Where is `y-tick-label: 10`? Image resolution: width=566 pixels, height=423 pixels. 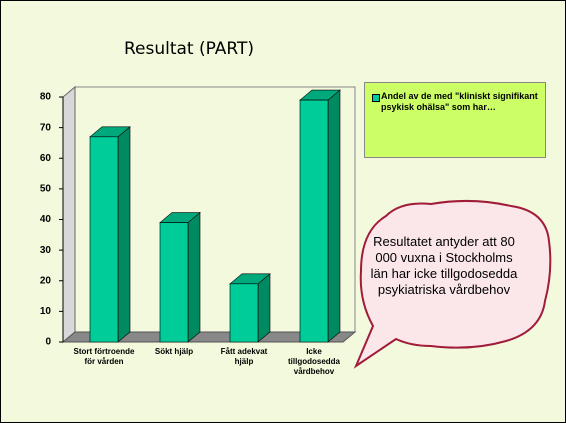 y-tick-label: 10 is located at coordinates (46, 311).